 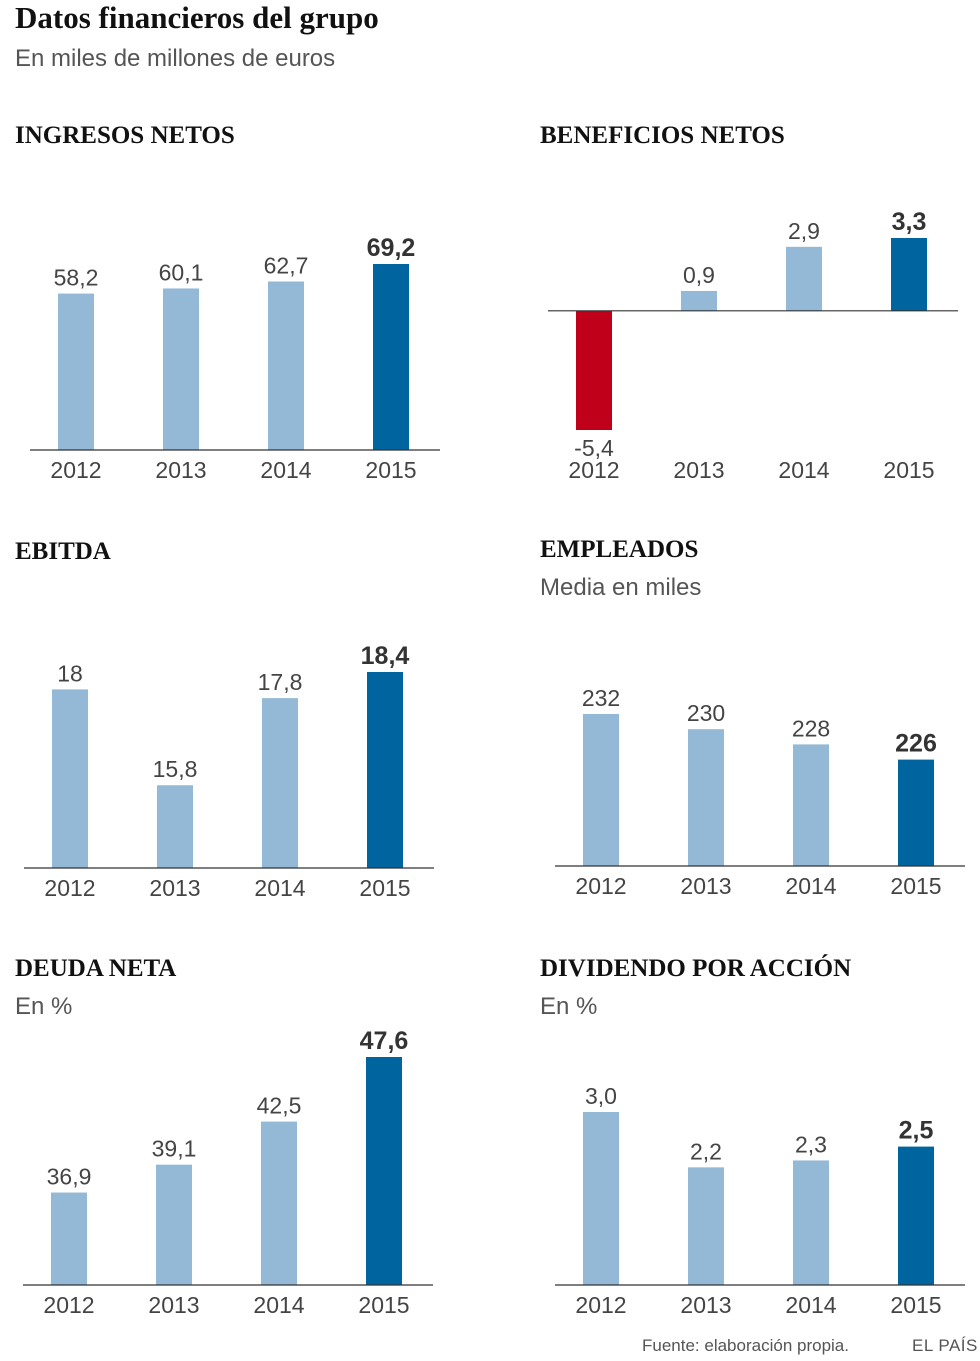 What do you see at coordinates (601, 698) in the screenshot?
I see `value-label-2012: 232` at bounding box center [601, 698].